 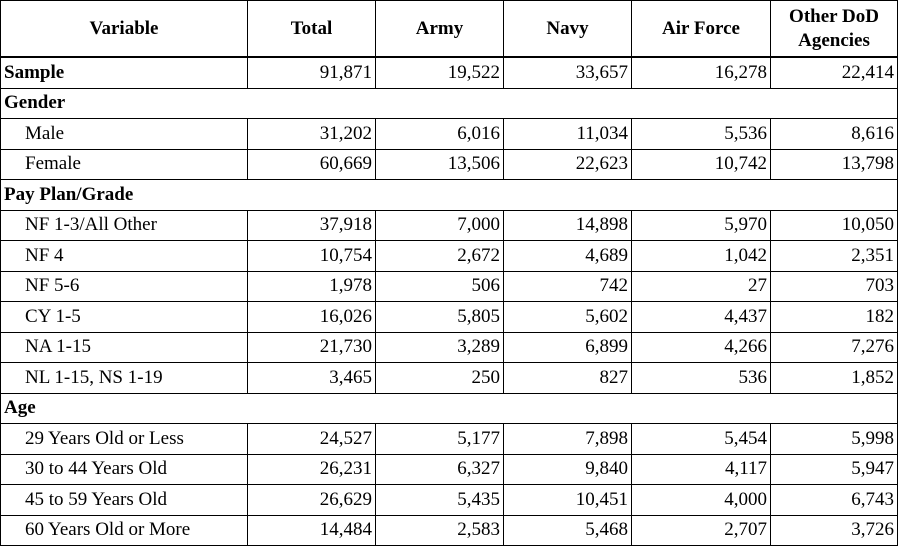 I want to click on cell-value: 26,629, so click(x=311, y=500).